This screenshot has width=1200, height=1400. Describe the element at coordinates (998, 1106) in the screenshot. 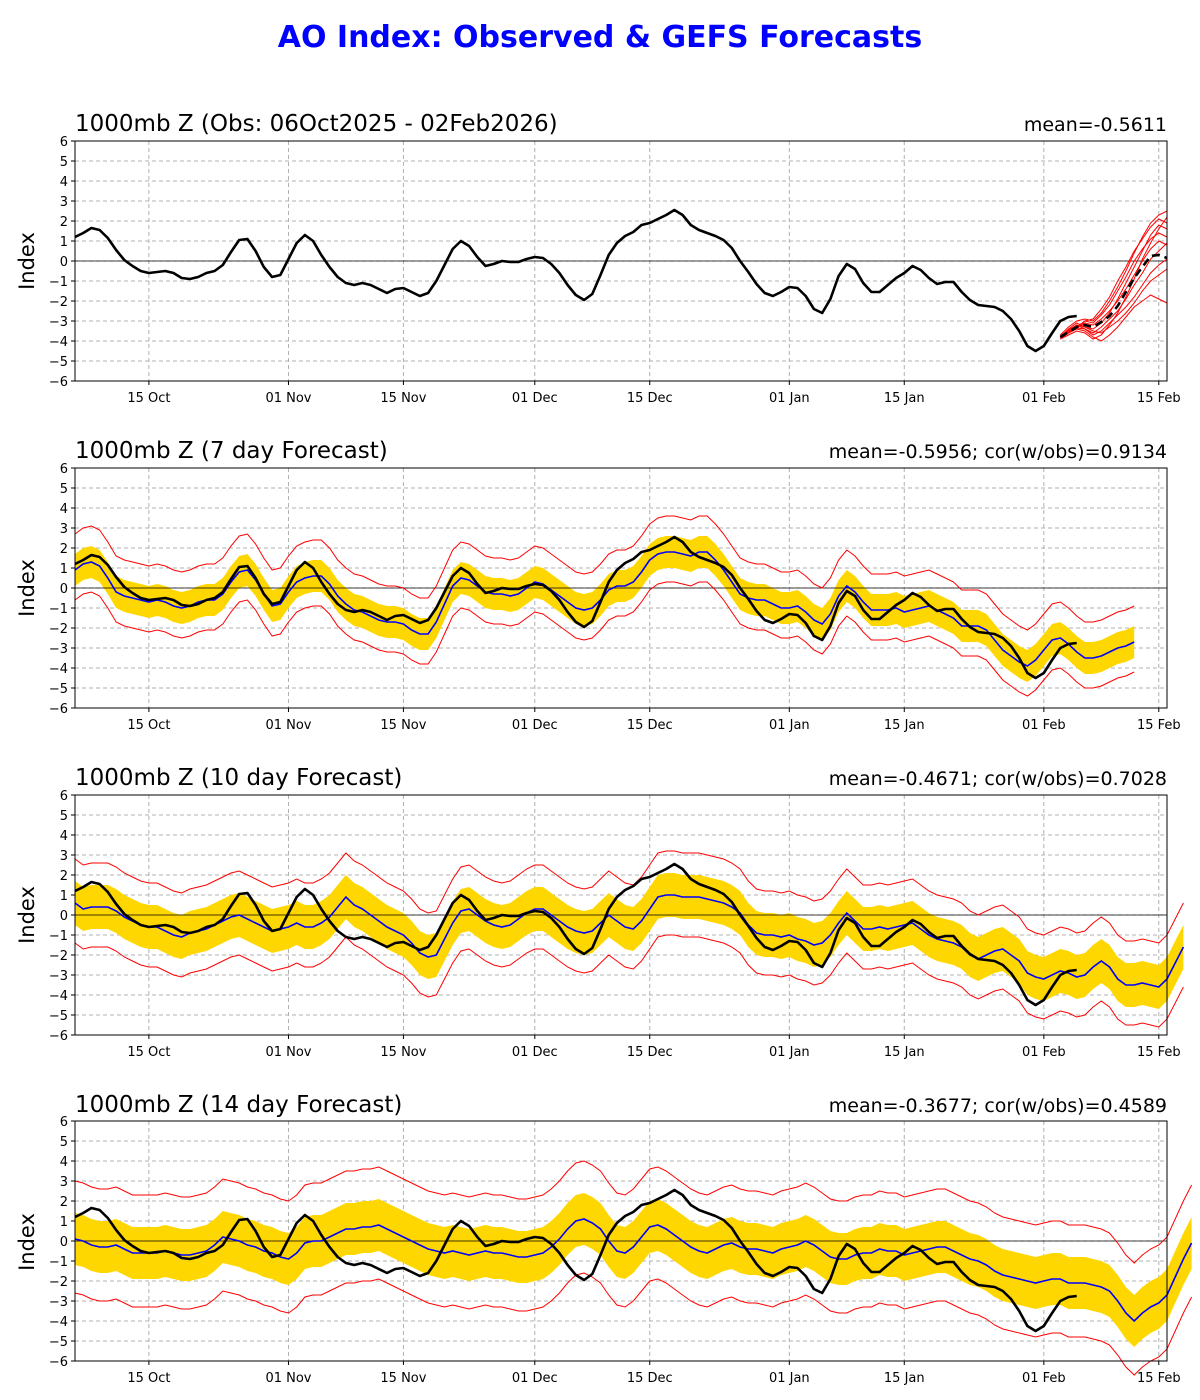

I see `chart-stats: mean=-0.3677; cor(w/obs)=0.4589` at that location.